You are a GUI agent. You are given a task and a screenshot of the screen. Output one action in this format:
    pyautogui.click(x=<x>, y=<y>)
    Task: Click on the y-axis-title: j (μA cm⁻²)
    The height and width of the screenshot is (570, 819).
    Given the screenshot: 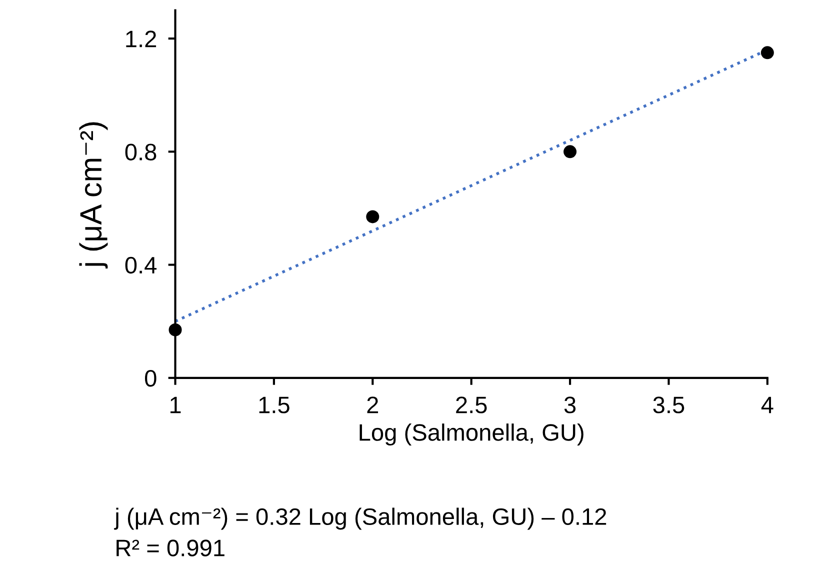 What is the action you would take?
    pyautogui.click(x=93, y=195)
    